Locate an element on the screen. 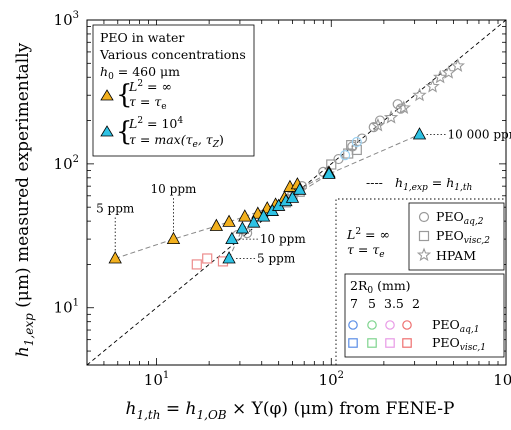 The height and width of the screenshot is (430, 511). legend-g1-title: 2R0 (mm) is located at coordinates (380, 287).